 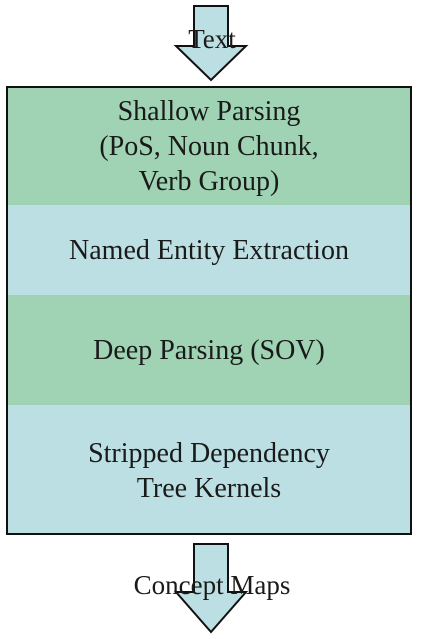 What do you see at coordinates (212, 585) in the screenshot?
I see `output-label: Concept Maps` at bounding box center [212, 585].